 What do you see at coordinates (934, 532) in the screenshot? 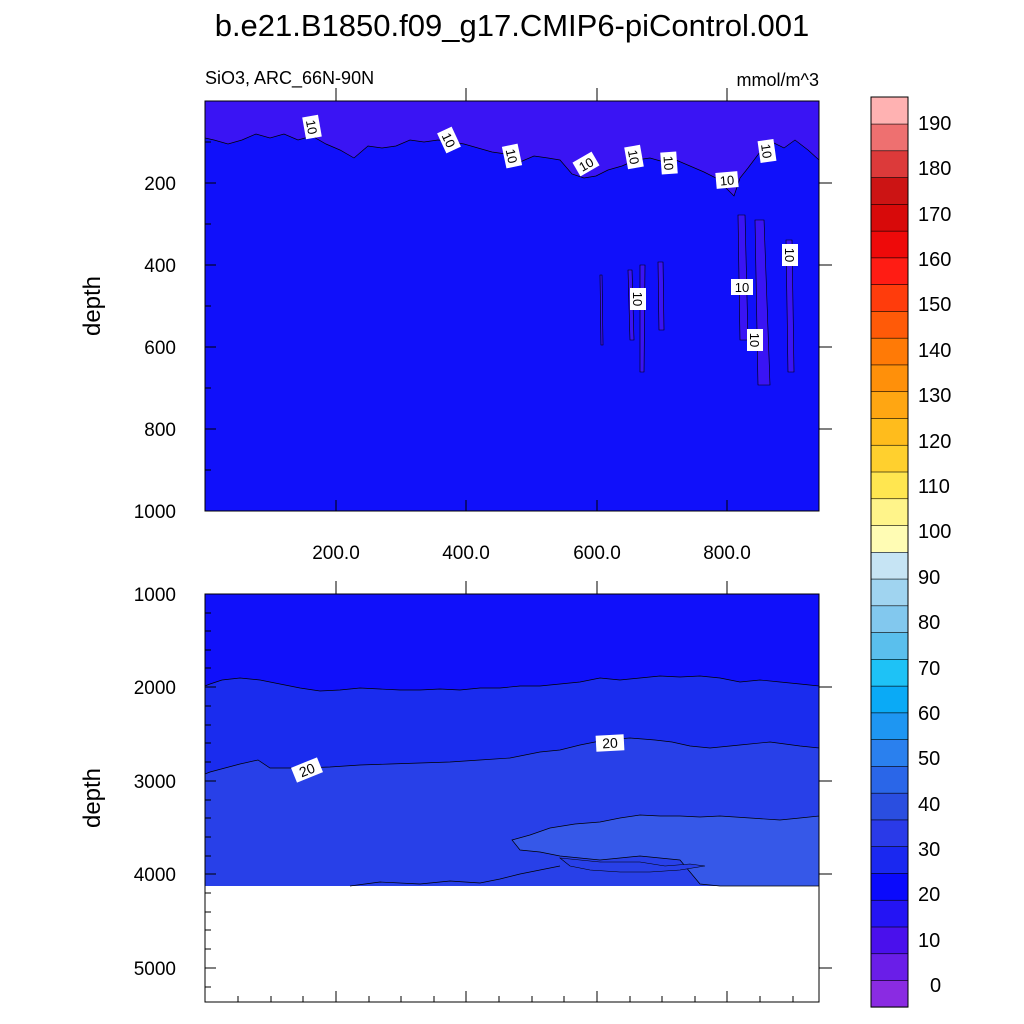
I see `colorbar-label: 100` at bounding box center [934, 532].